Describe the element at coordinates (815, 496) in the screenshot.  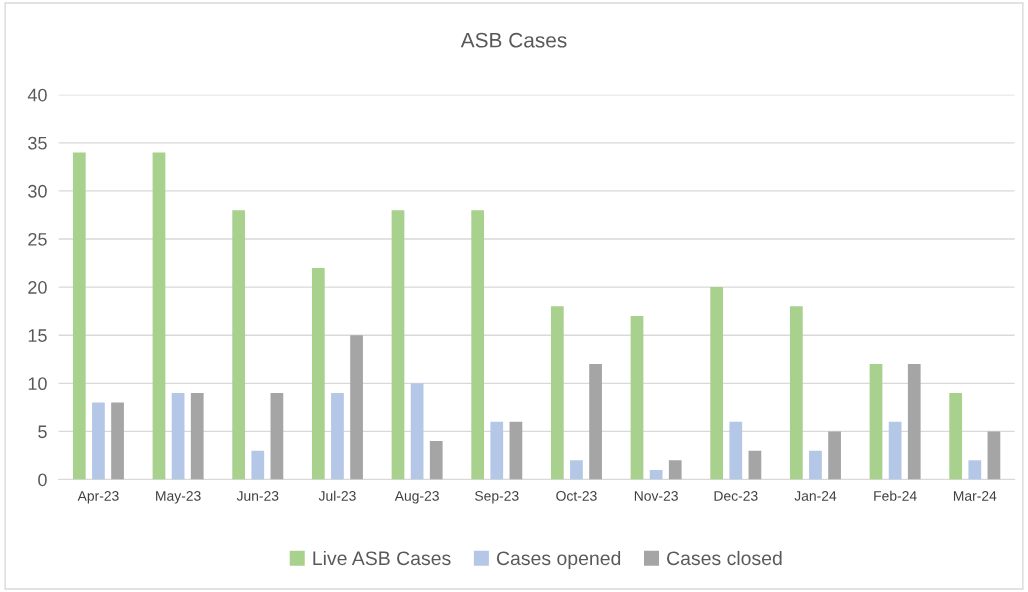
I see `x-tick-label: Jan-24` at that location.